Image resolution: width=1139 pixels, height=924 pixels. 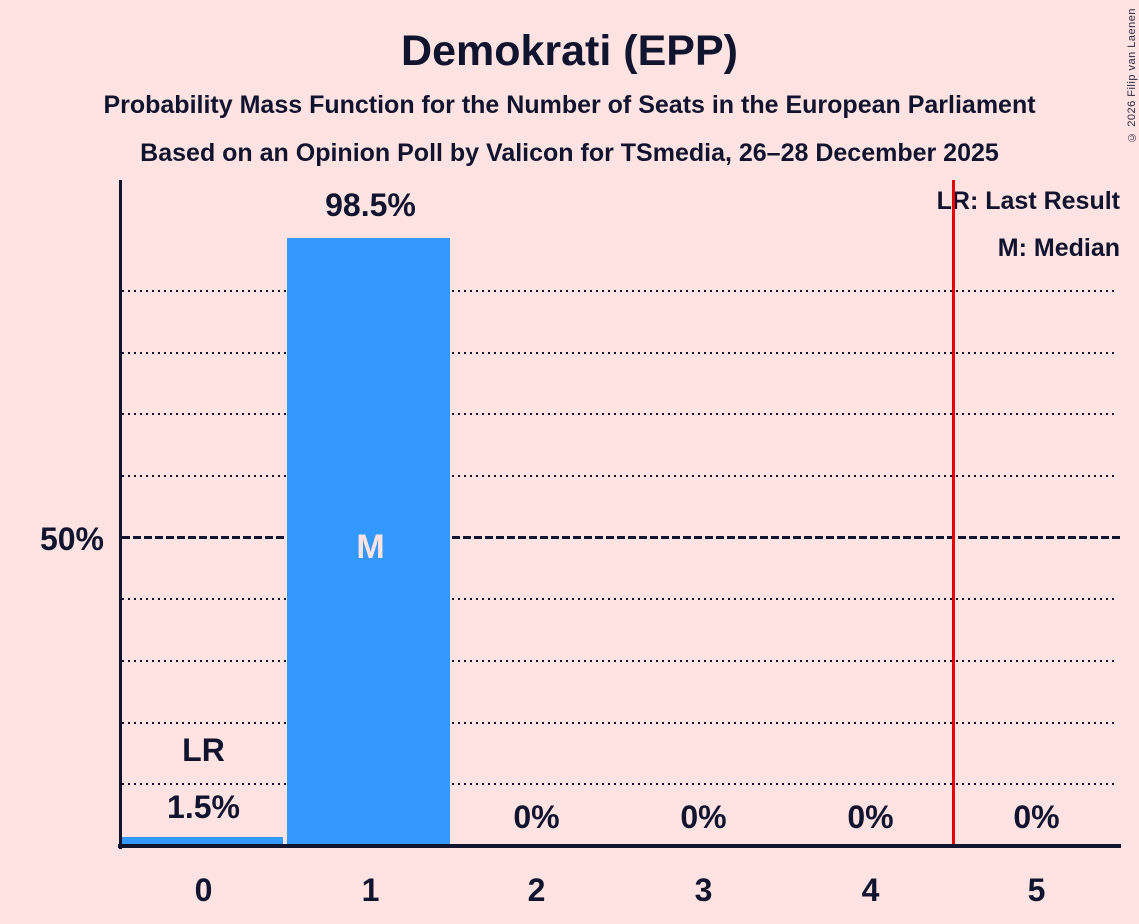 What do you see at coordinates (703, 817) in the screenshot?
I see `value-label-3: 0%` at bounding box center [703, 817].